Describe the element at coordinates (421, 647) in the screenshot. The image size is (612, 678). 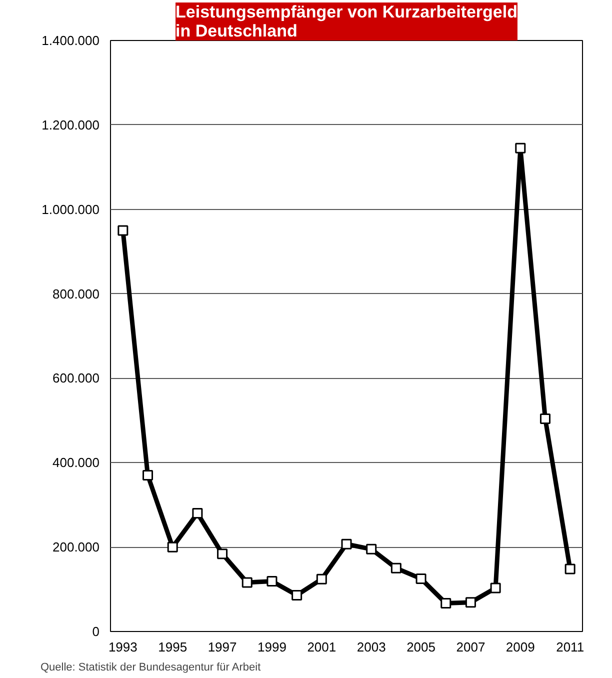
I see `x-tick-label: 2005` at that location.